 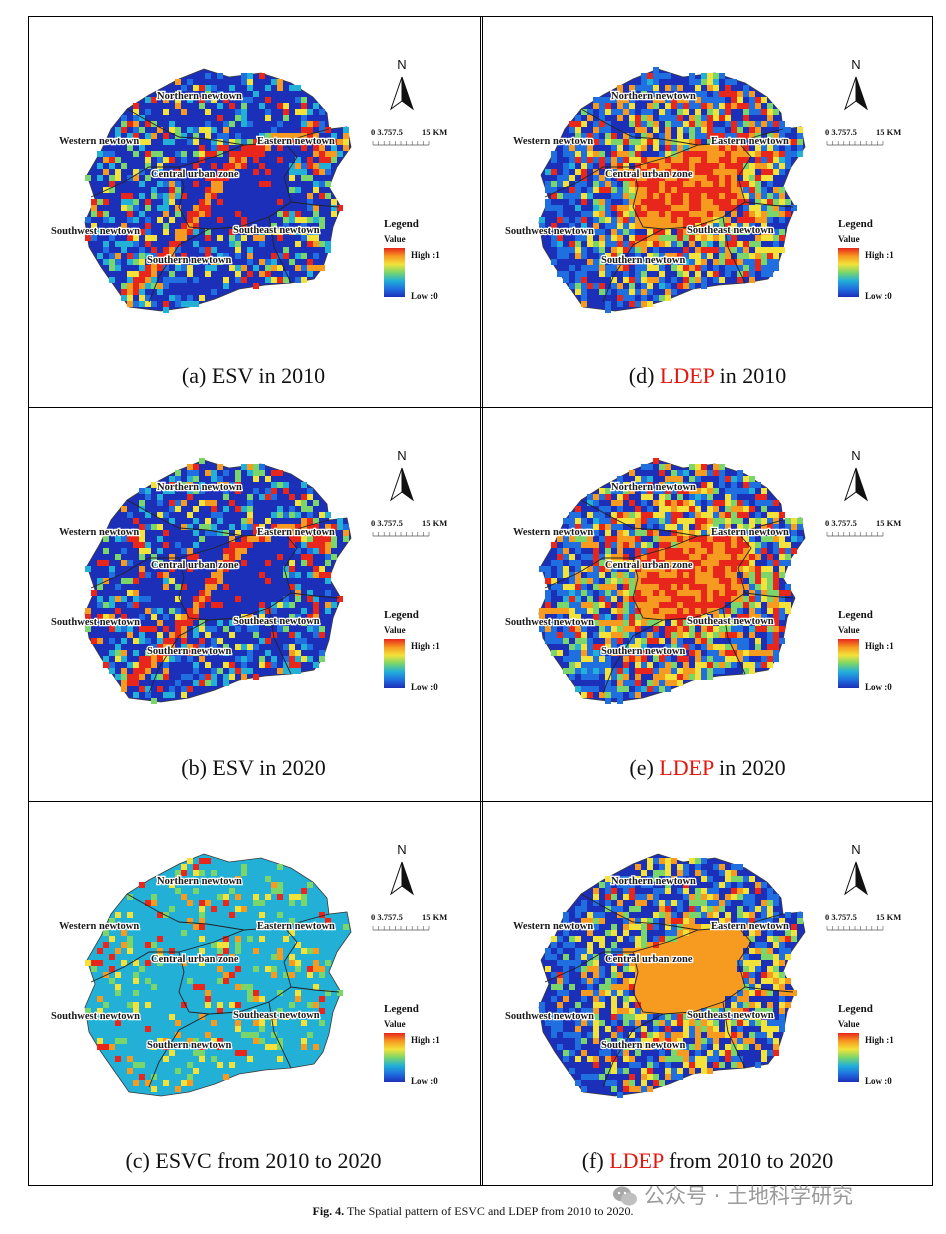 What do you see at coordinates (625, 1196) in the screenshot?
I see `wechat-icon` at bounding box center [625, 1196].